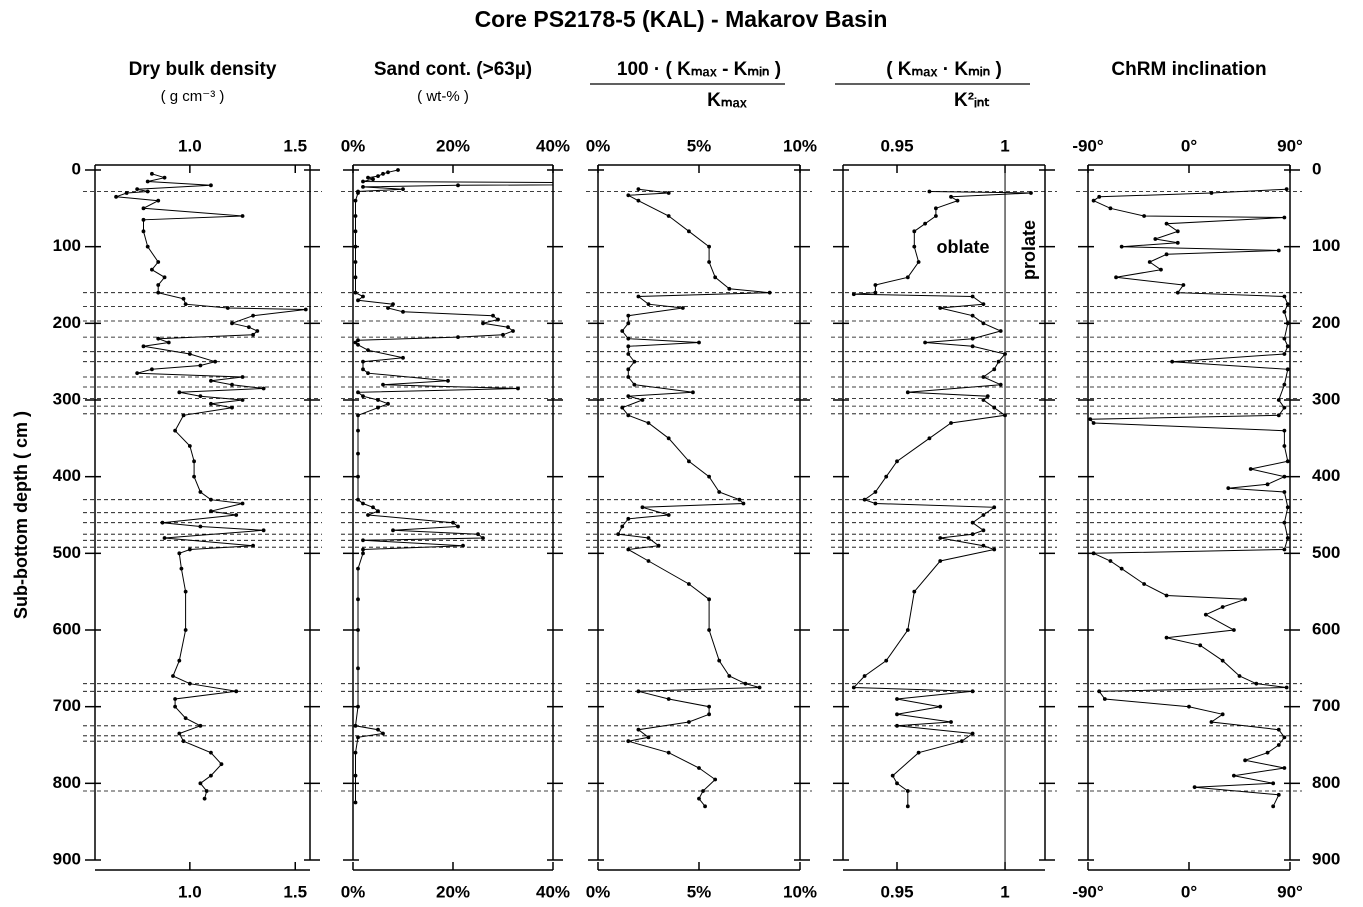  Describe the element at coordinates (1290, 145) in the screenshot. I see `x-tick-label: 90°` at that location.